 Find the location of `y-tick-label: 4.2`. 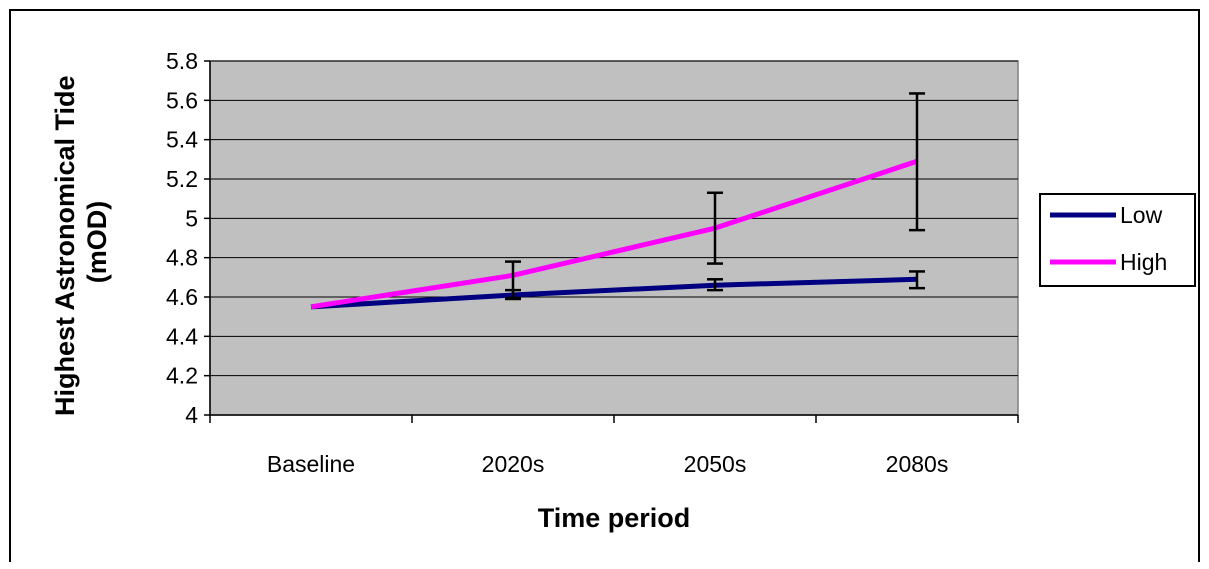

y-tick-label: 4.2 is located at coordinates (182, 376).